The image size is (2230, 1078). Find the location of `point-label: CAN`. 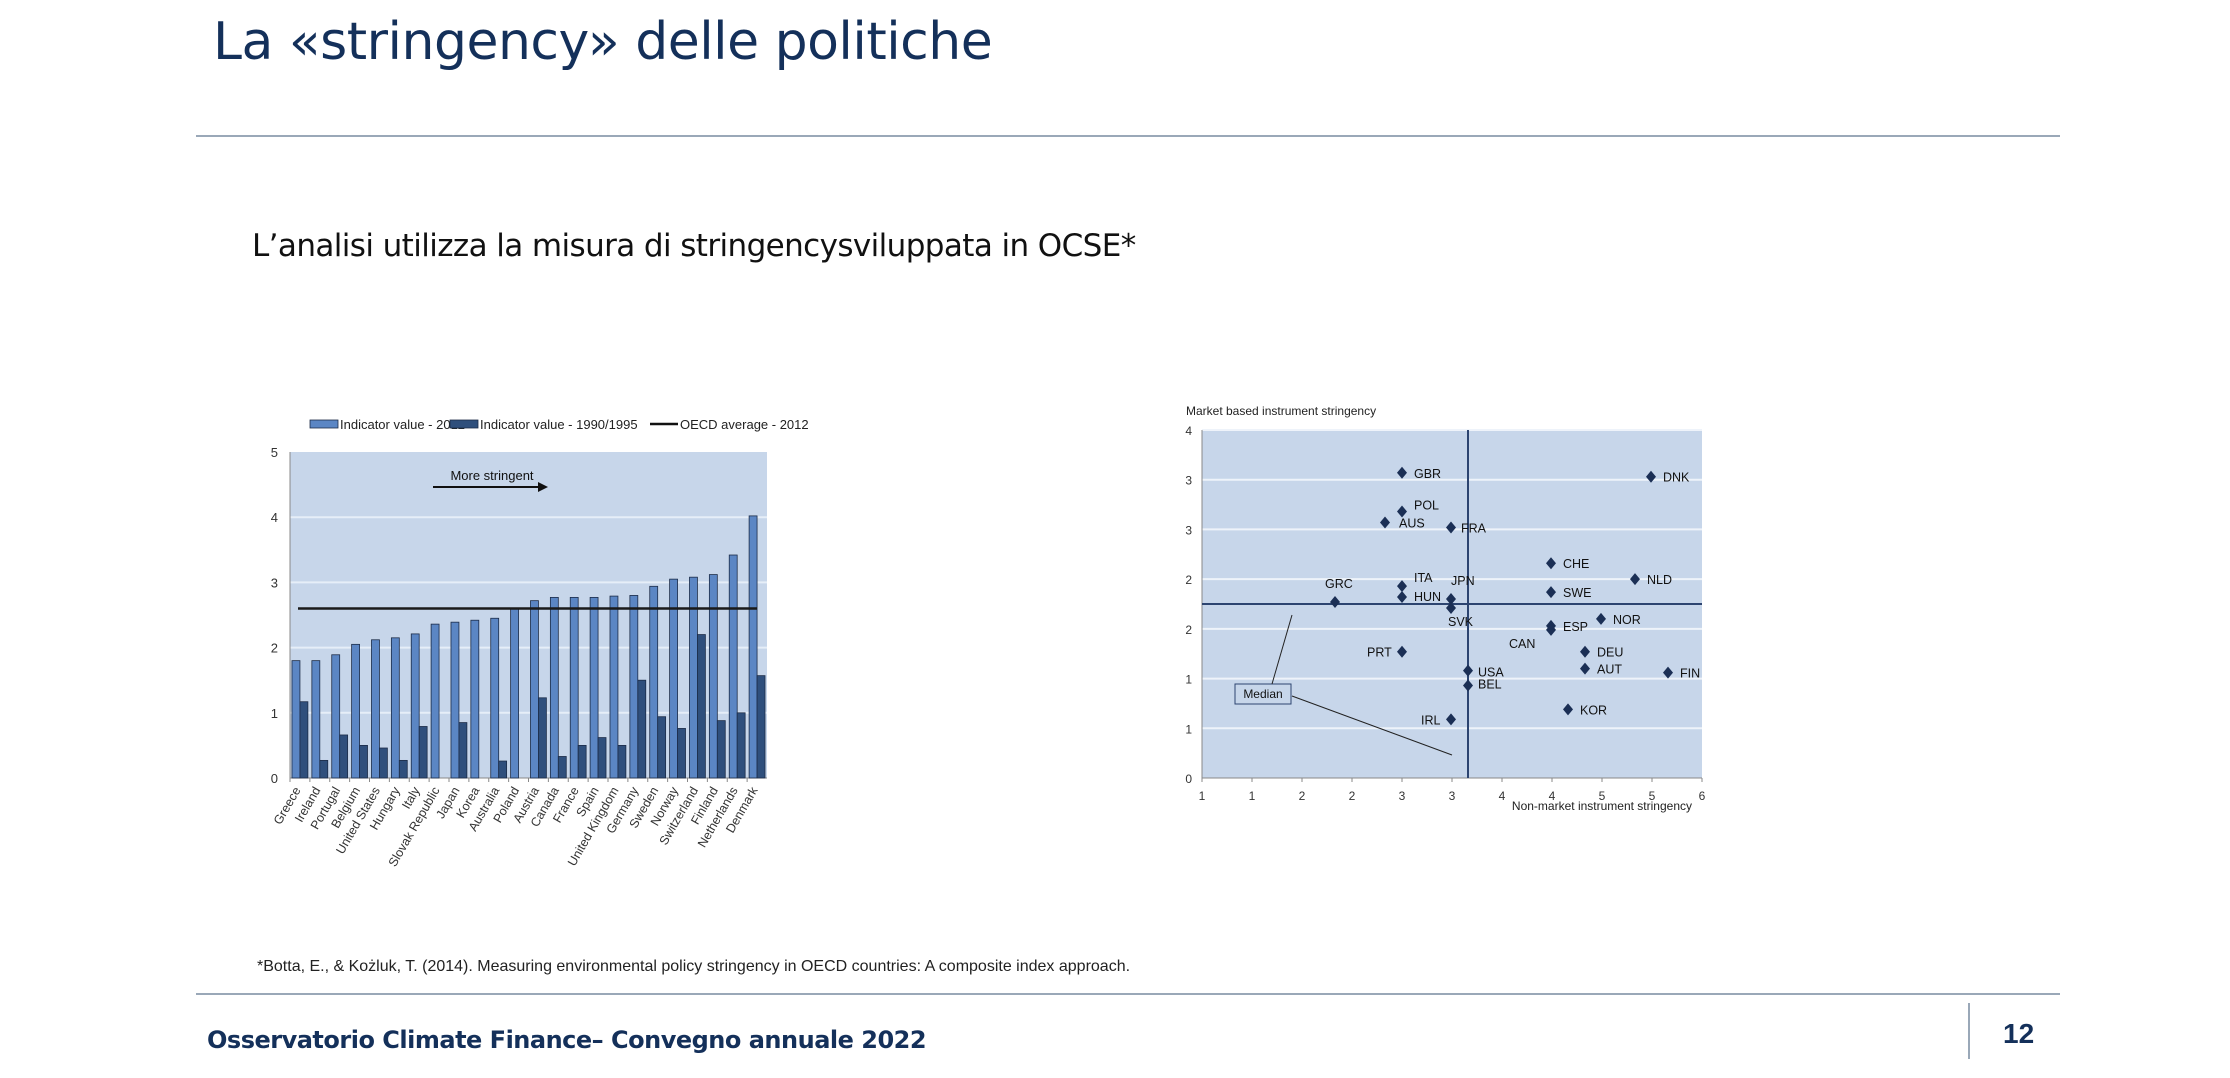

point-label: CAN is located at coordinates (1522, 644).